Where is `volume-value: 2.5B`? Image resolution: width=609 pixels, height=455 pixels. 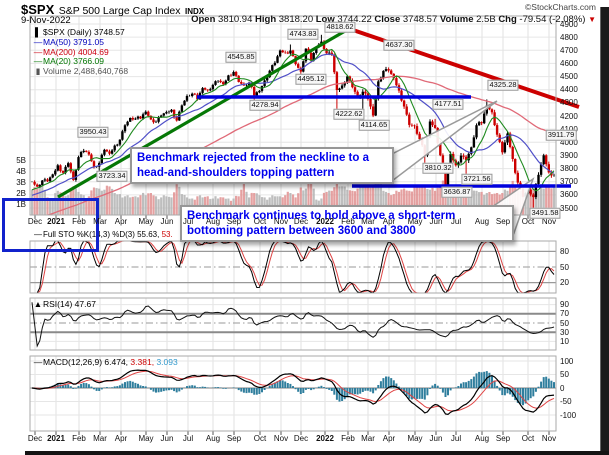 volume-value: 2.5B is located at coordinates (486, 19).